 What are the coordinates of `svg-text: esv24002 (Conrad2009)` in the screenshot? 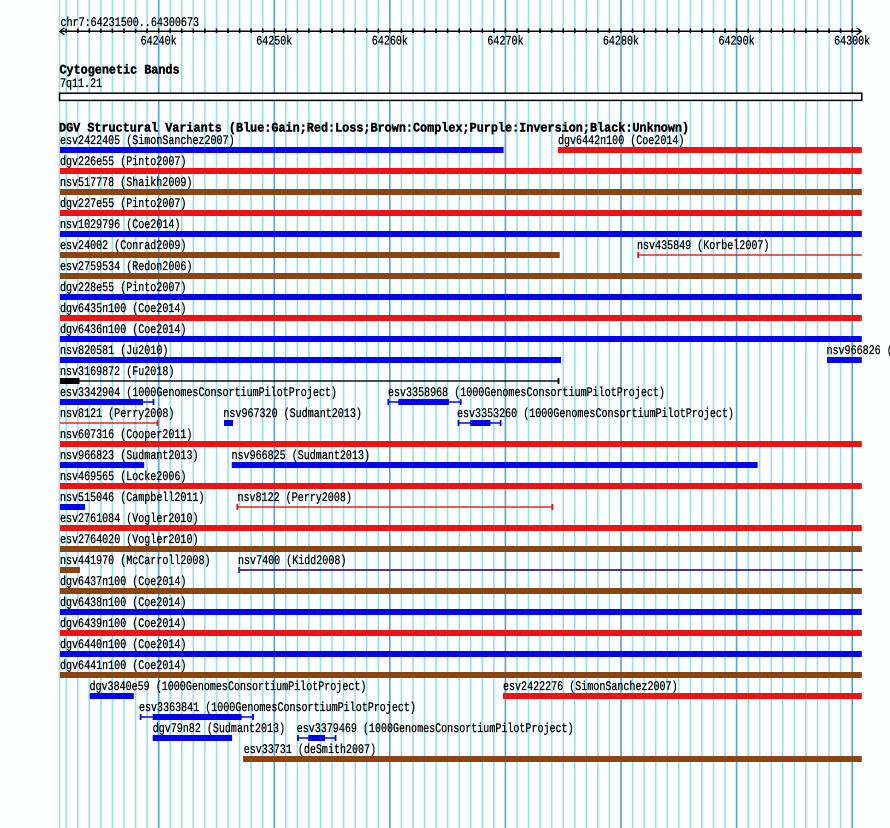 It's located at (123, 245).